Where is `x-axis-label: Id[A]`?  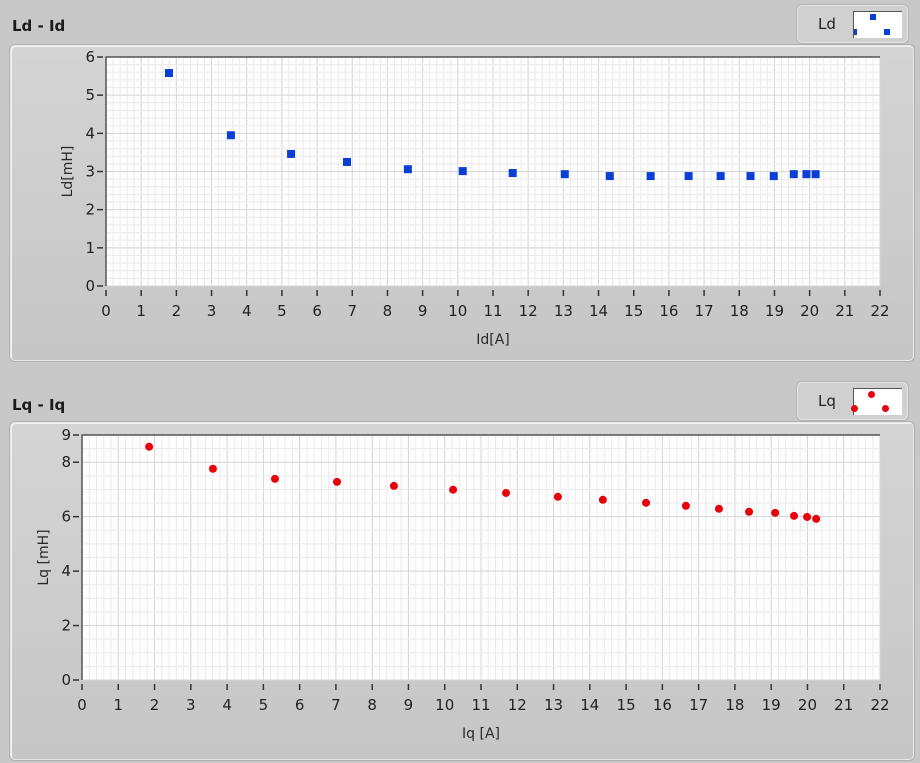
x-axis-label: Id[A] is located at coordinates (493, 340).